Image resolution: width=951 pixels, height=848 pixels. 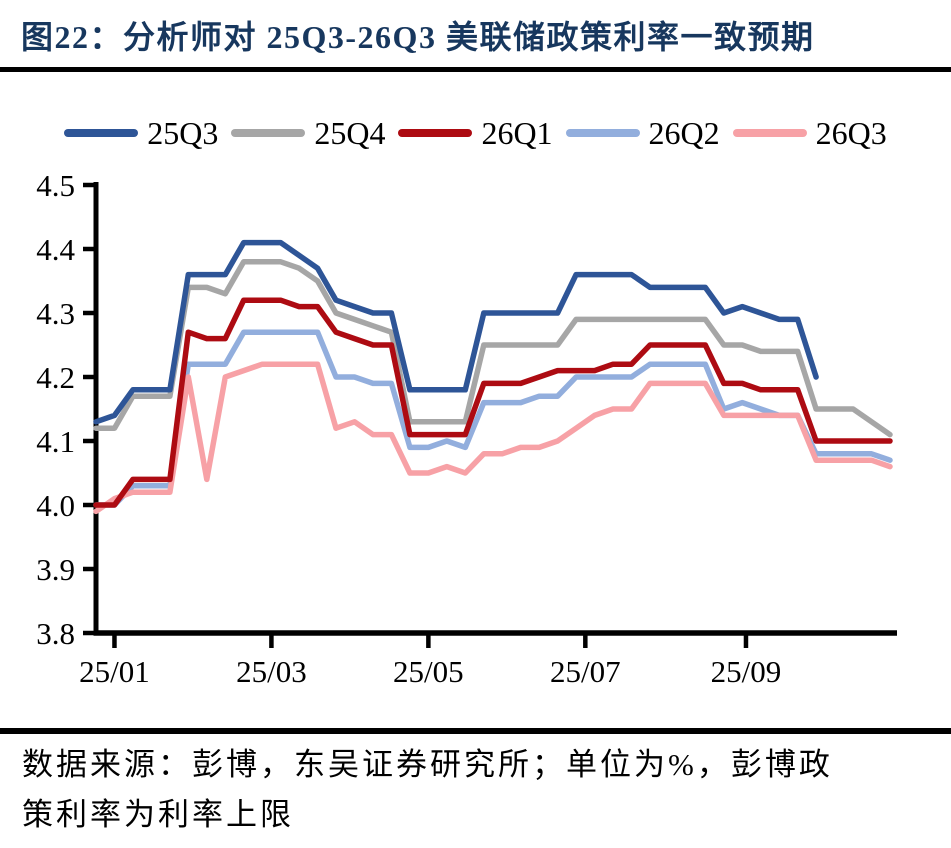 What do you see at coordinates (141, 133) in the screenshot?
I see `legend-item-25Q3: 25Q3` at bounding box center [141, 133].